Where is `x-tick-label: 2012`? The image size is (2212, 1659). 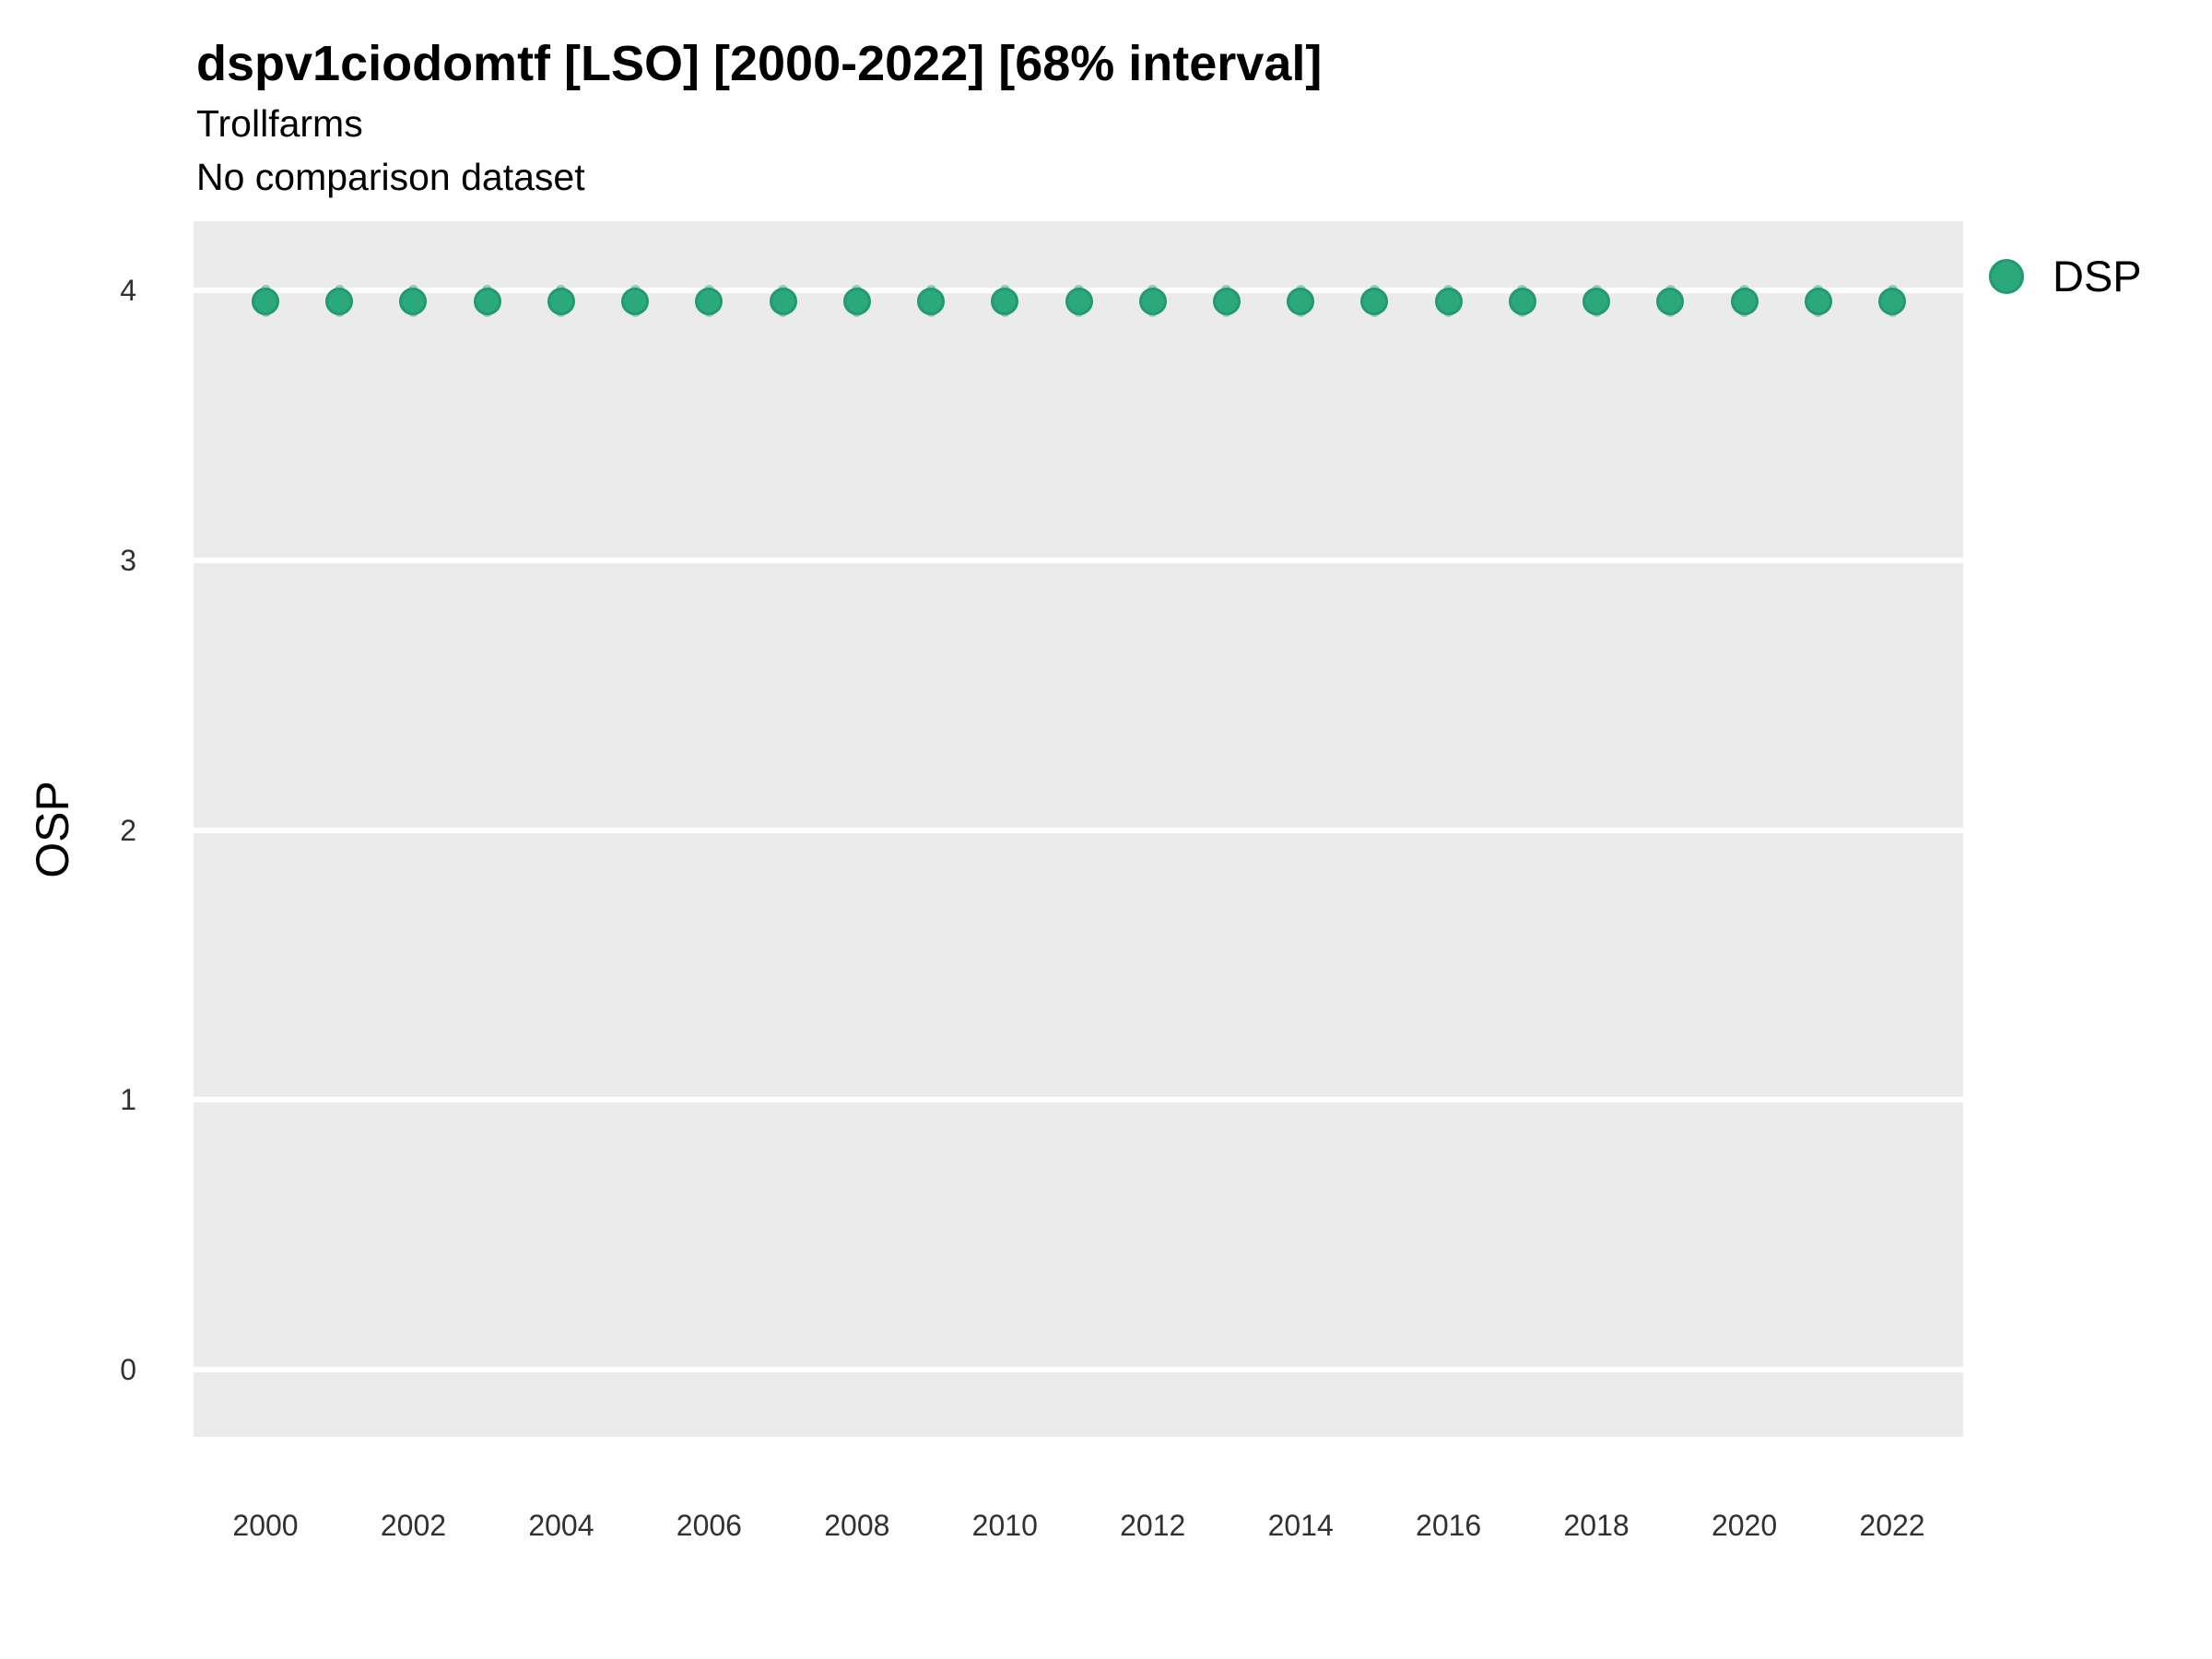 x-tick-label: 2012 is located at coordinates (1153, 1525).